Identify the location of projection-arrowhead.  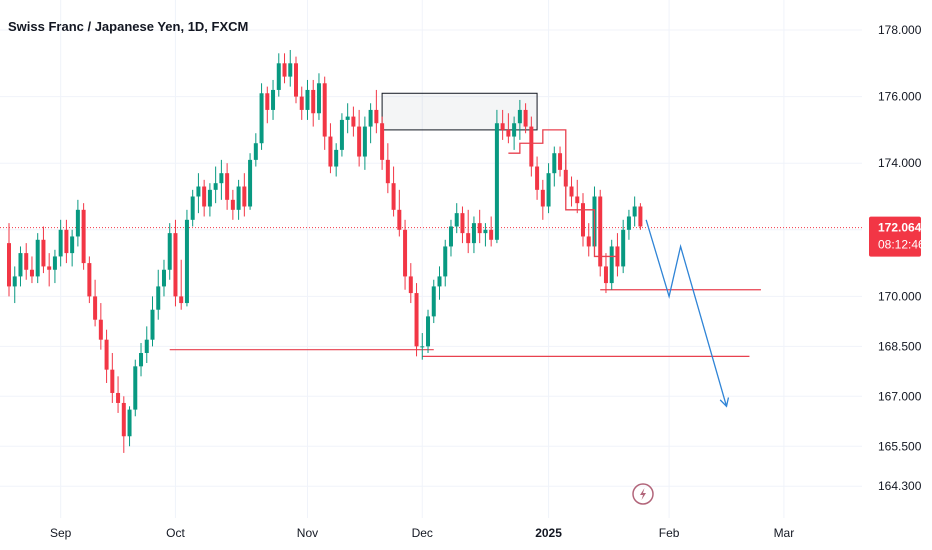
(724, 402).